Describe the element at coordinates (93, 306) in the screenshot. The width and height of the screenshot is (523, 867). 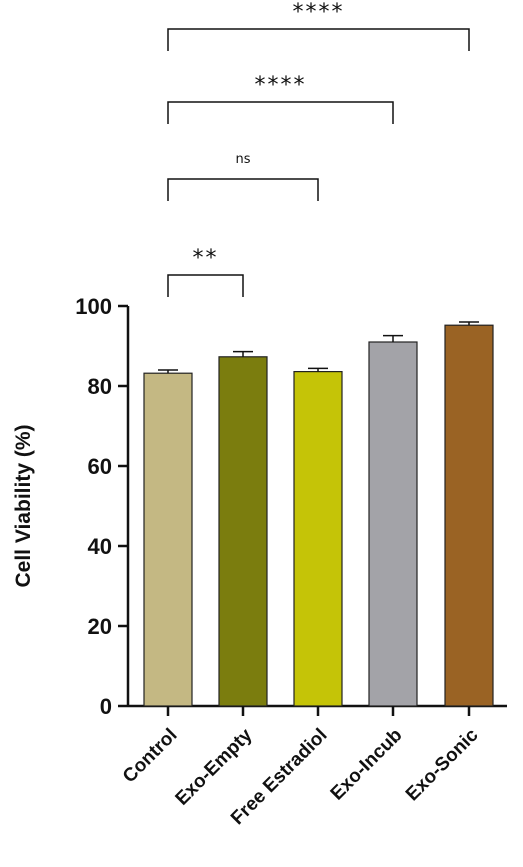
I see `y-tick-label: 100` at that location.